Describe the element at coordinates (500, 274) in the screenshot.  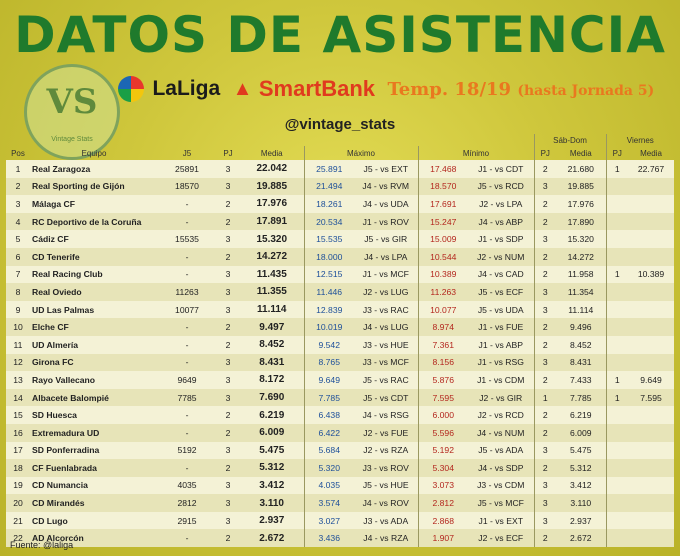
I see `row-min-detail: J4 - vs CAD` at that location.